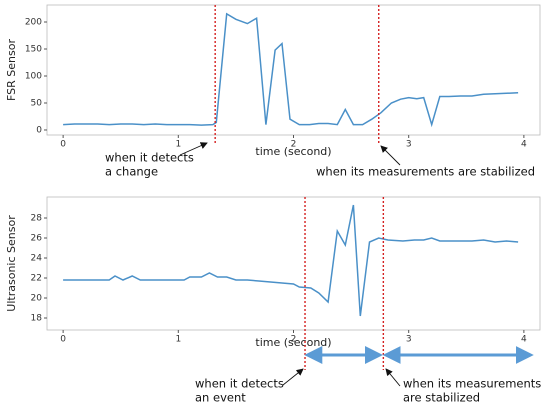 The width and height of the screenshot is (550, 411). I want to click on y-tick-label: 0, so click(39, 130).